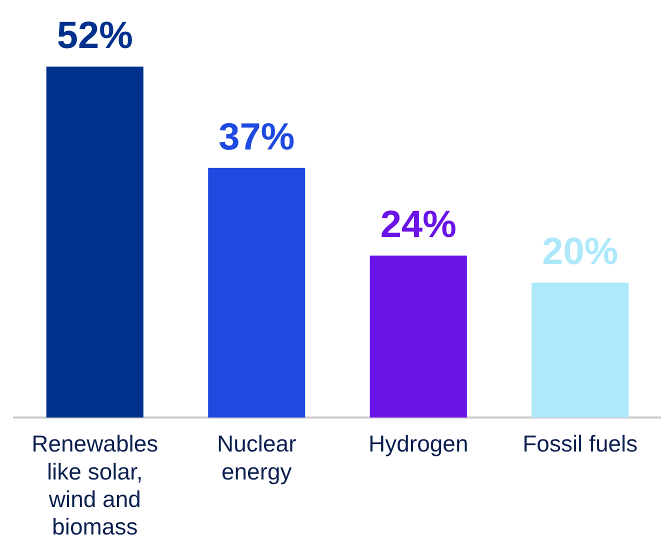 The height and width of the screenshot is (556, 661). Describe the element at coordinates (418, 225) in the screenshot. I see `data-label: 24%` at that location.